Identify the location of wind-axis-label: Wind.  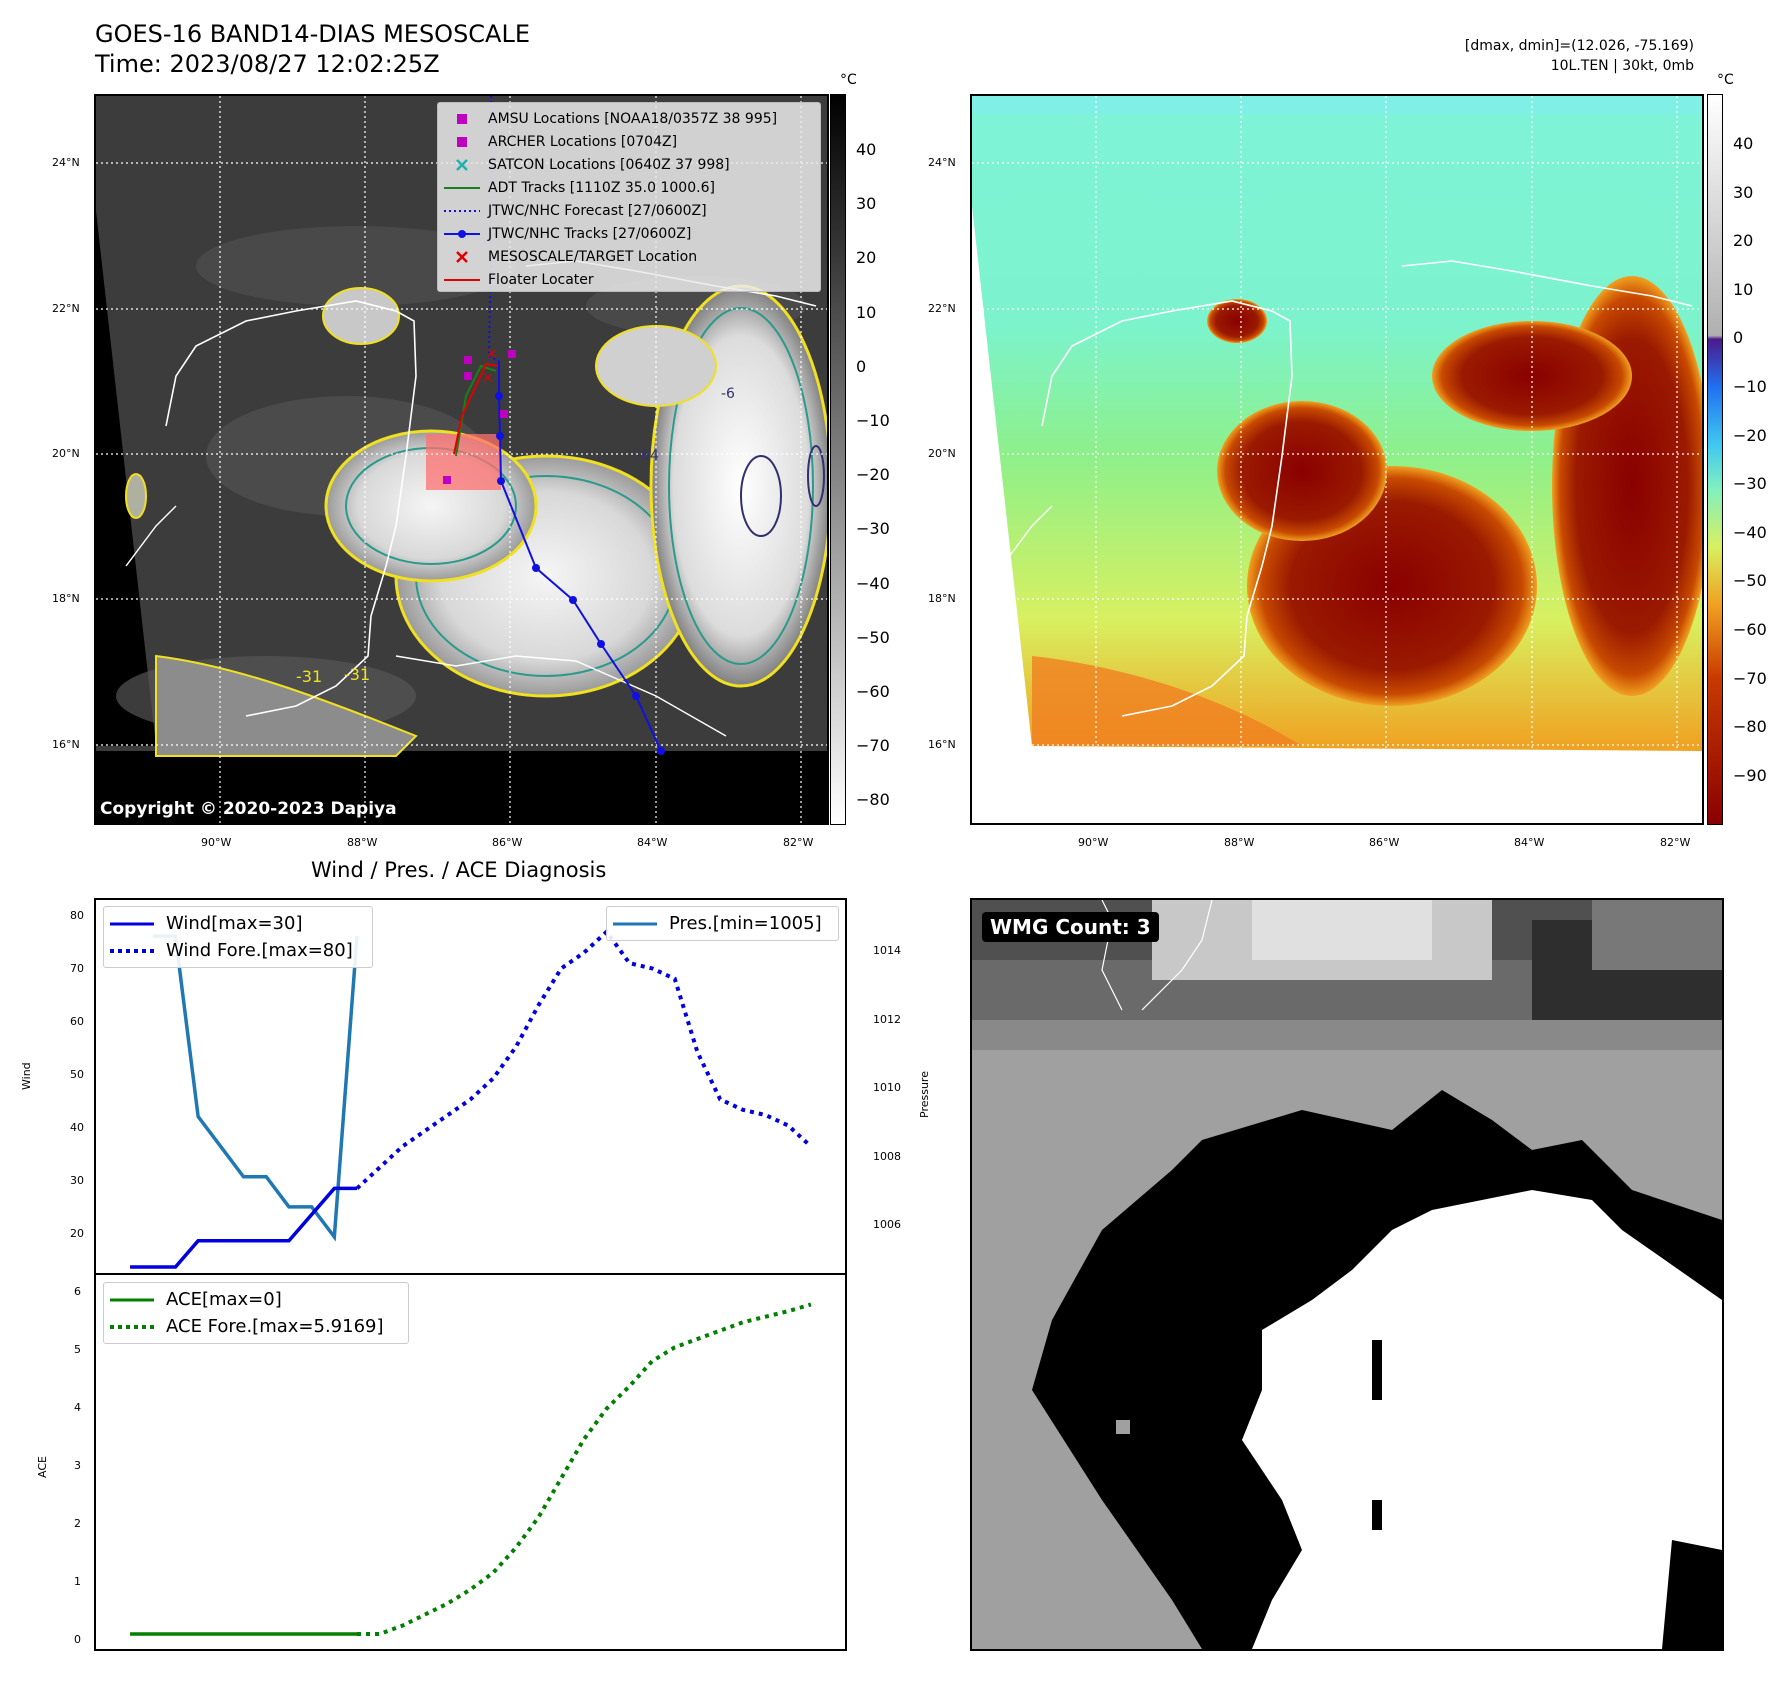
(26, 1076).